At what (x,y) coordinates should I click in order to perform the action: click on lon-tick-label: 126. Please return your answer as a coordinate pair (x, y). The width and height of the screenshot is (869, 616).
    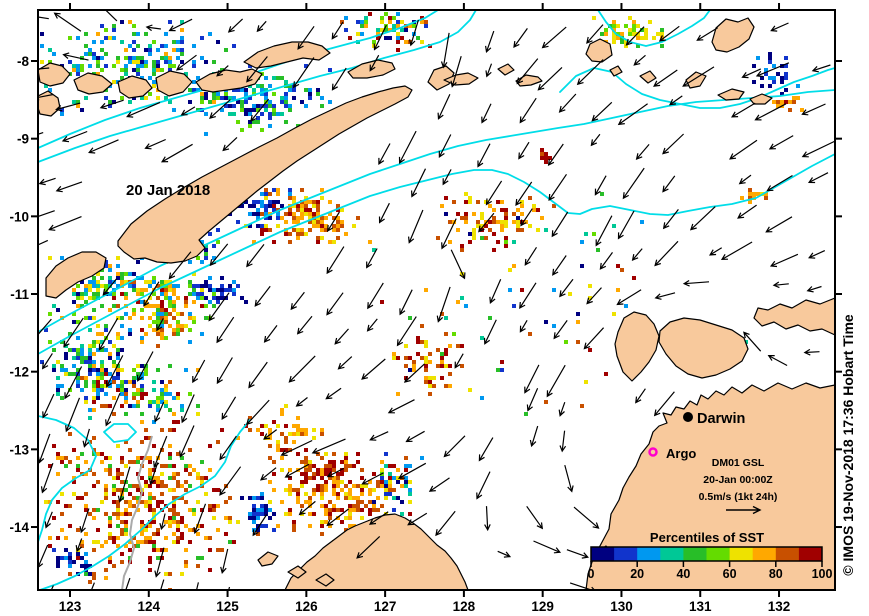
    Looking at the image, I should click on (306, 606).